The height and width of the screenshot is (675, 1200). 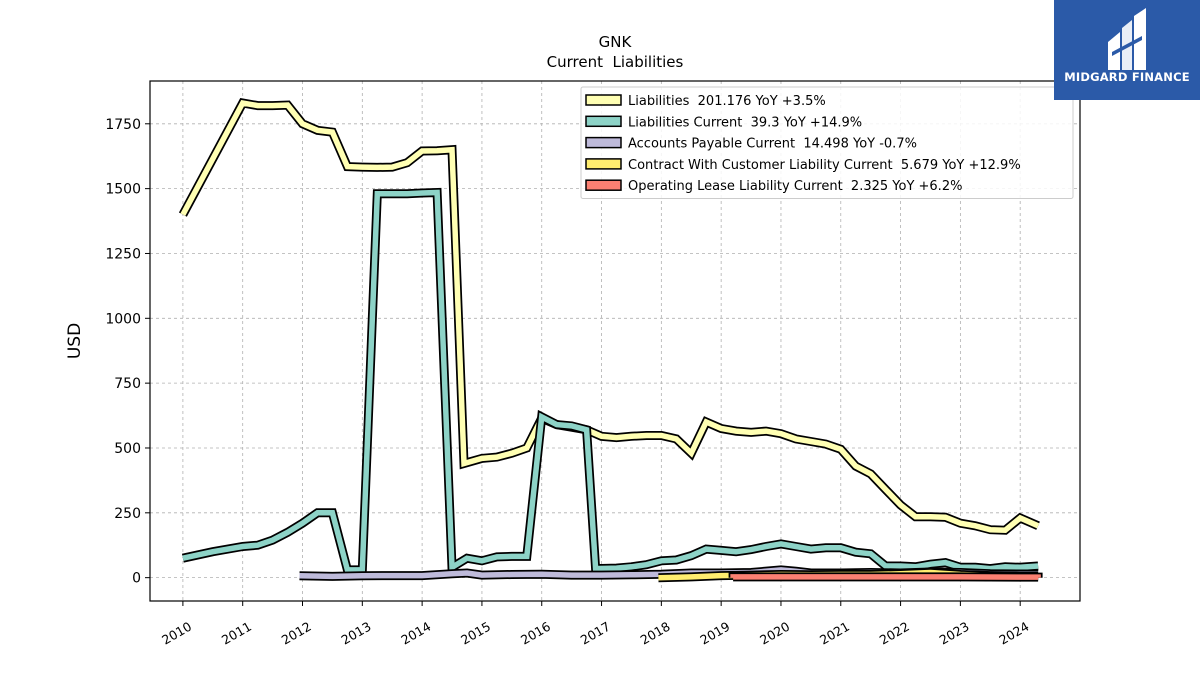 What do you see at coordinates (774, 633) in the screenshot?
I see `x-tick-label: 2020` at bounding box center [774, 633].